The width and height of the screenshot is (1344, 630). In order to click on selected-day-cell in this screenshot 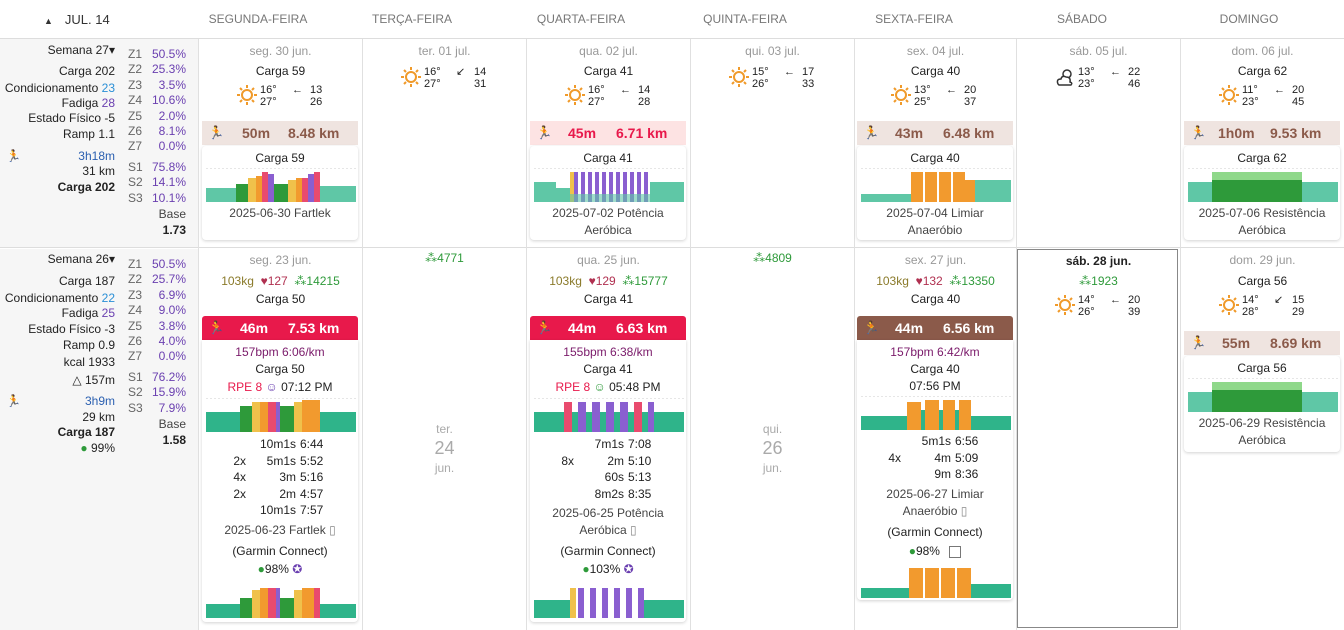, I will do `click(1097, 438)`.